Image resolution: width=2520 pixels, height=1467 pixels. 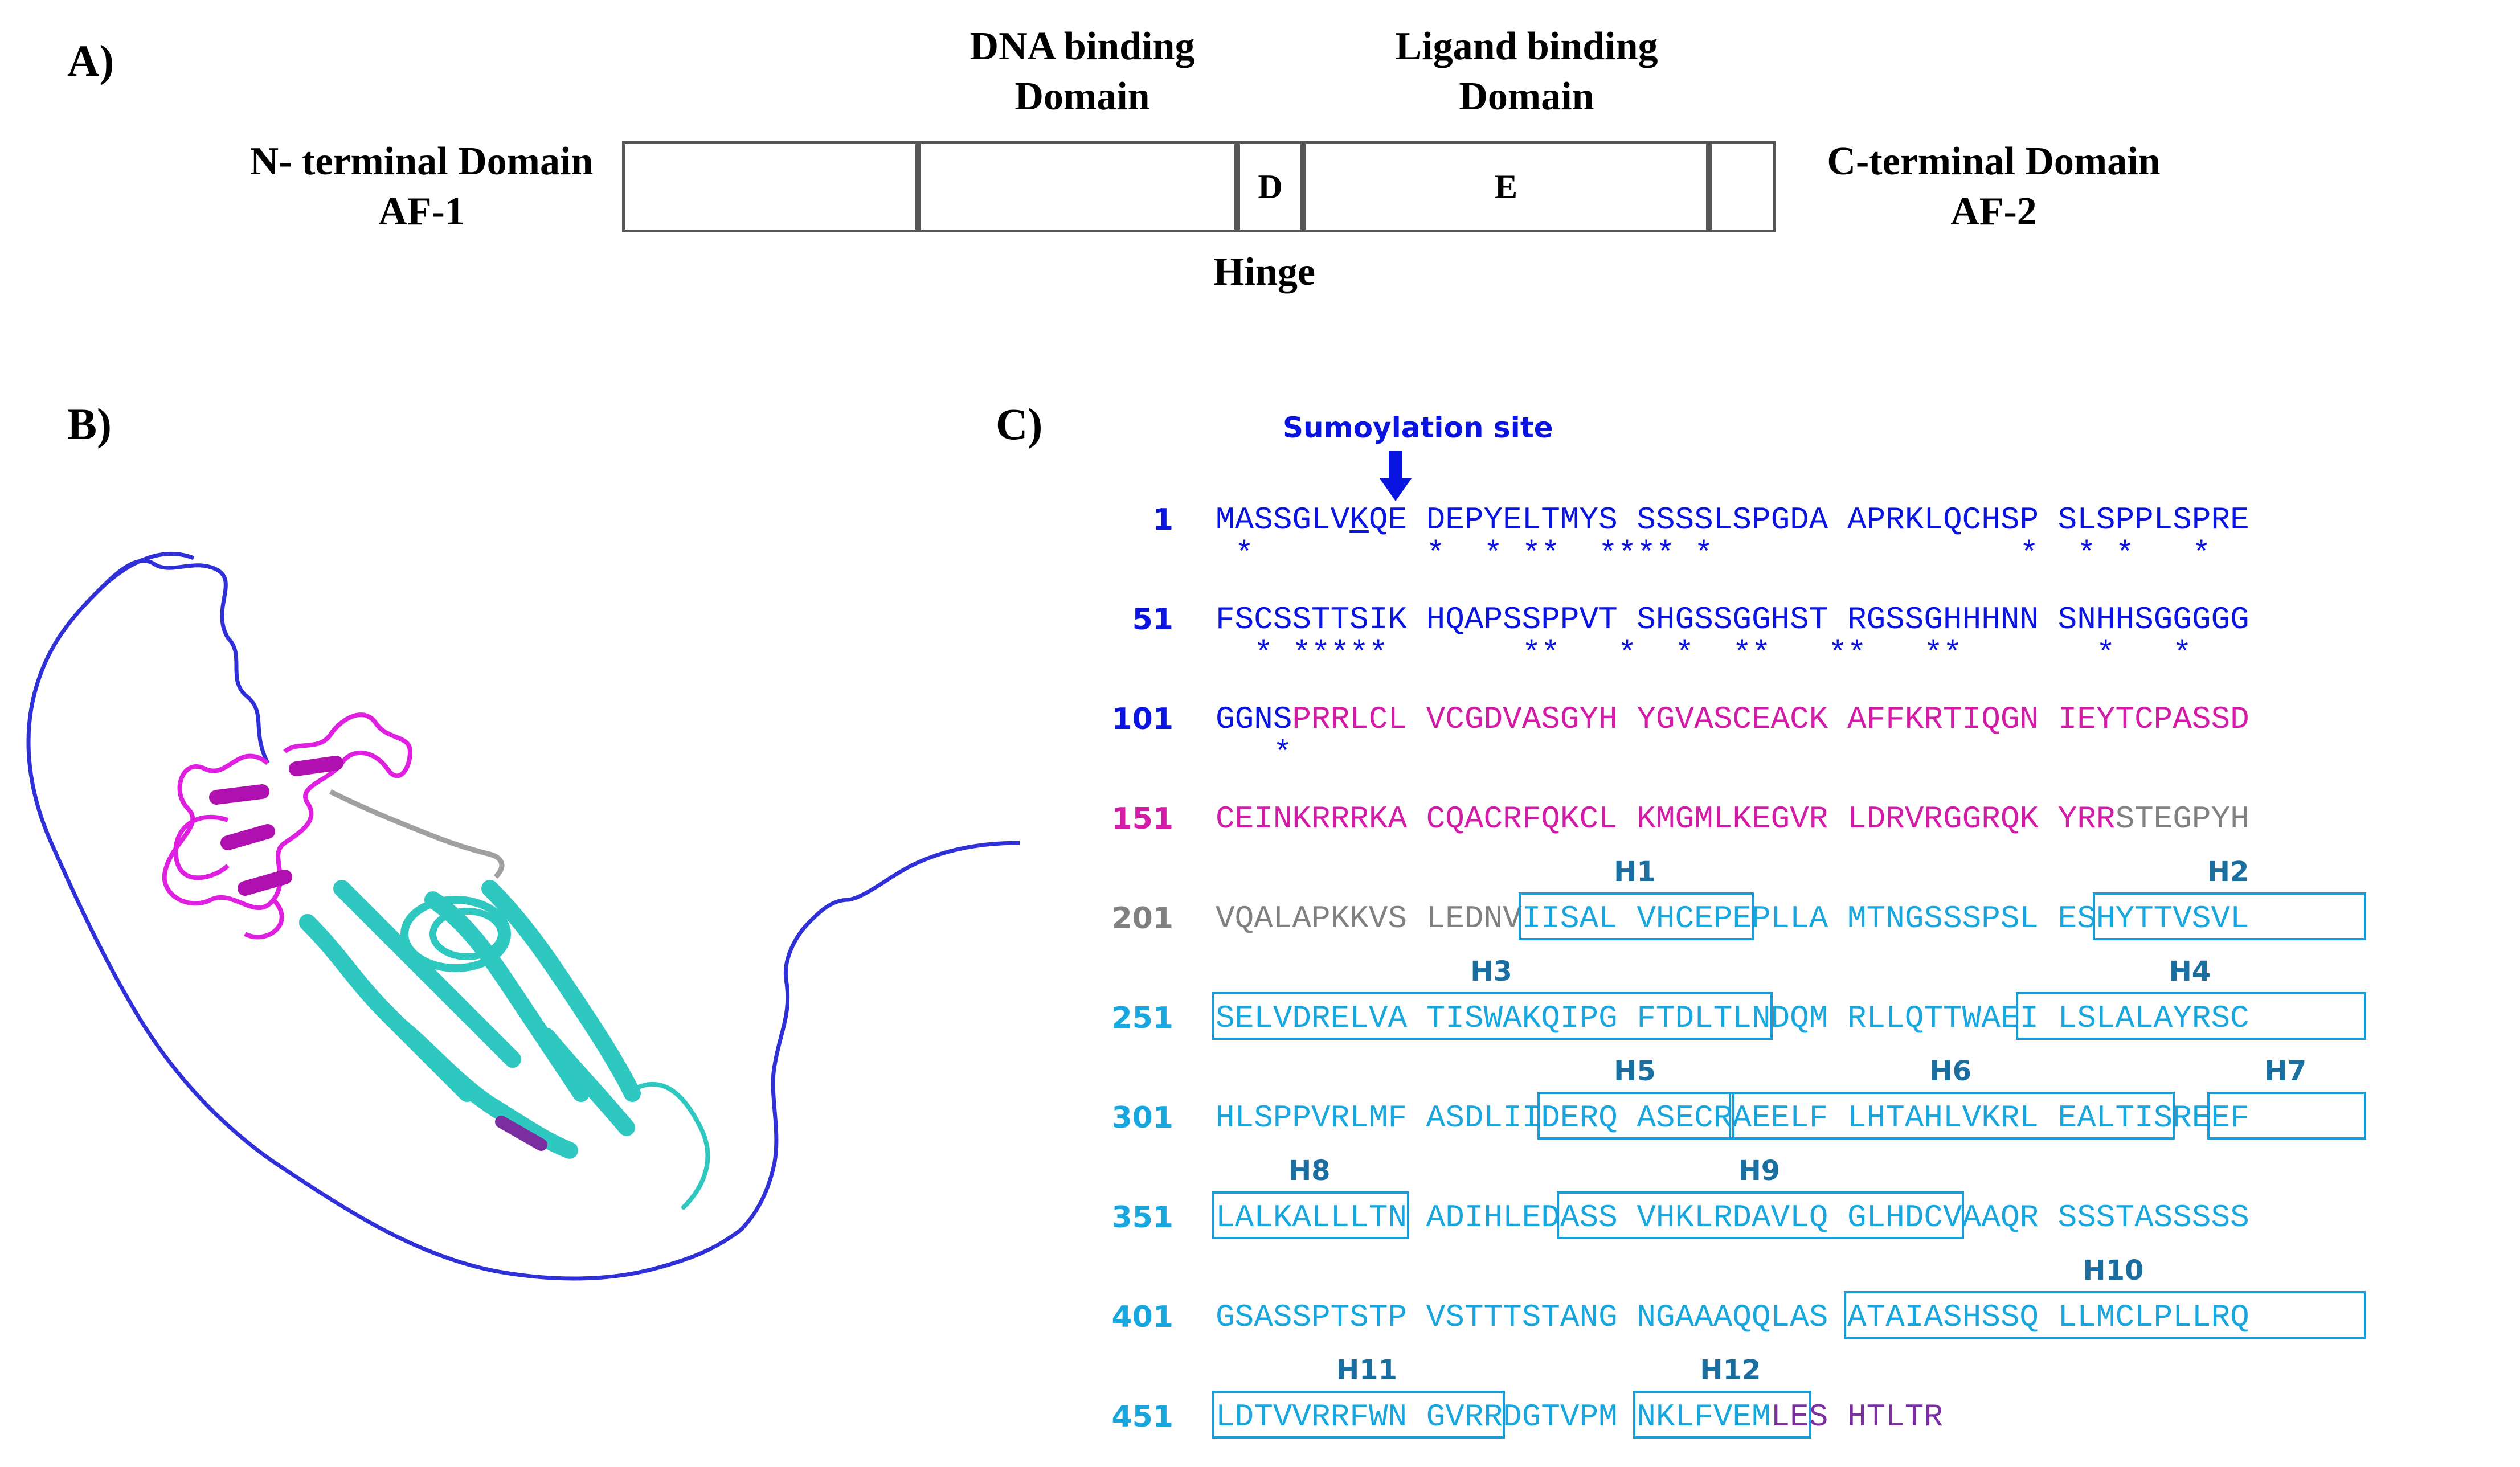 I want to click on helix-label: H3, so click(x=1491, y=971).